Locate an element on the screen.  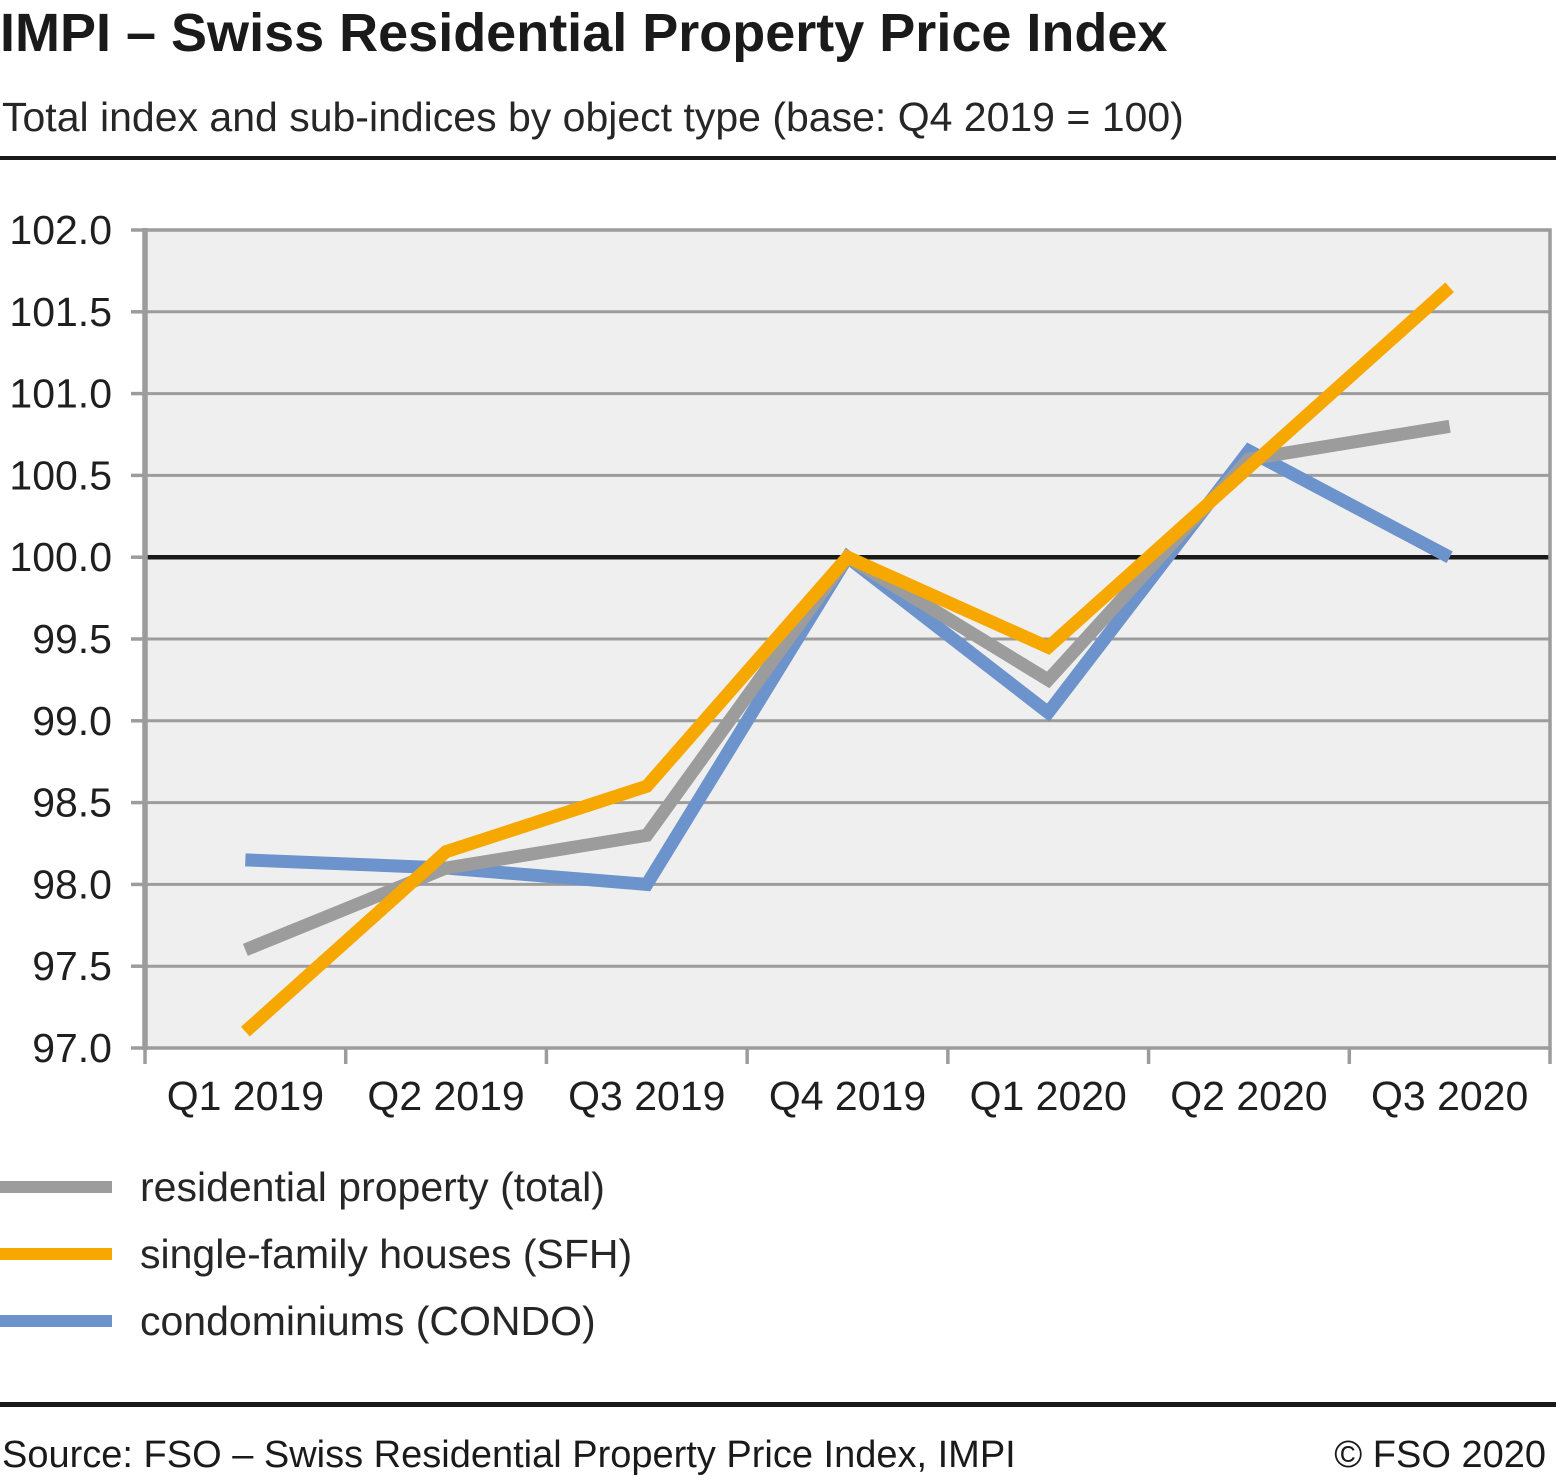
x-axis-label: Q1 2020 is located at coordinates (1048, 1096).